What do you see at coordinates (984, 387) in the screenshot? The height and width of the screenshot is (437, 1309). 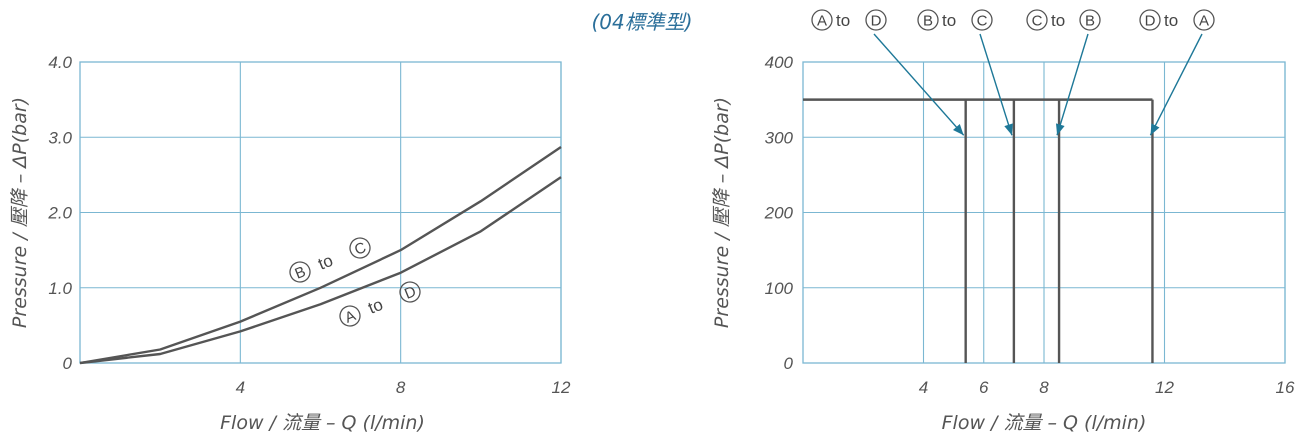 I see `x-tick-label: 6` at bounding box center [984, 387].